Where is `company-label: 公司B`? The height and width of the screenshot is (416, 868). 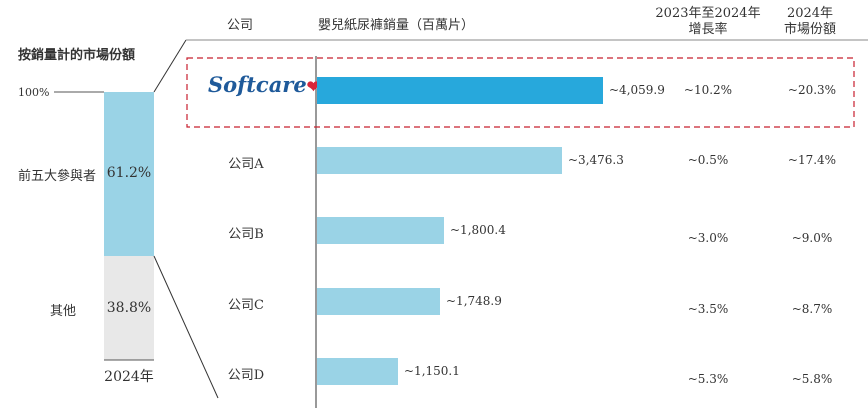 company-label: 公司B is located at coordinates (246, 234).